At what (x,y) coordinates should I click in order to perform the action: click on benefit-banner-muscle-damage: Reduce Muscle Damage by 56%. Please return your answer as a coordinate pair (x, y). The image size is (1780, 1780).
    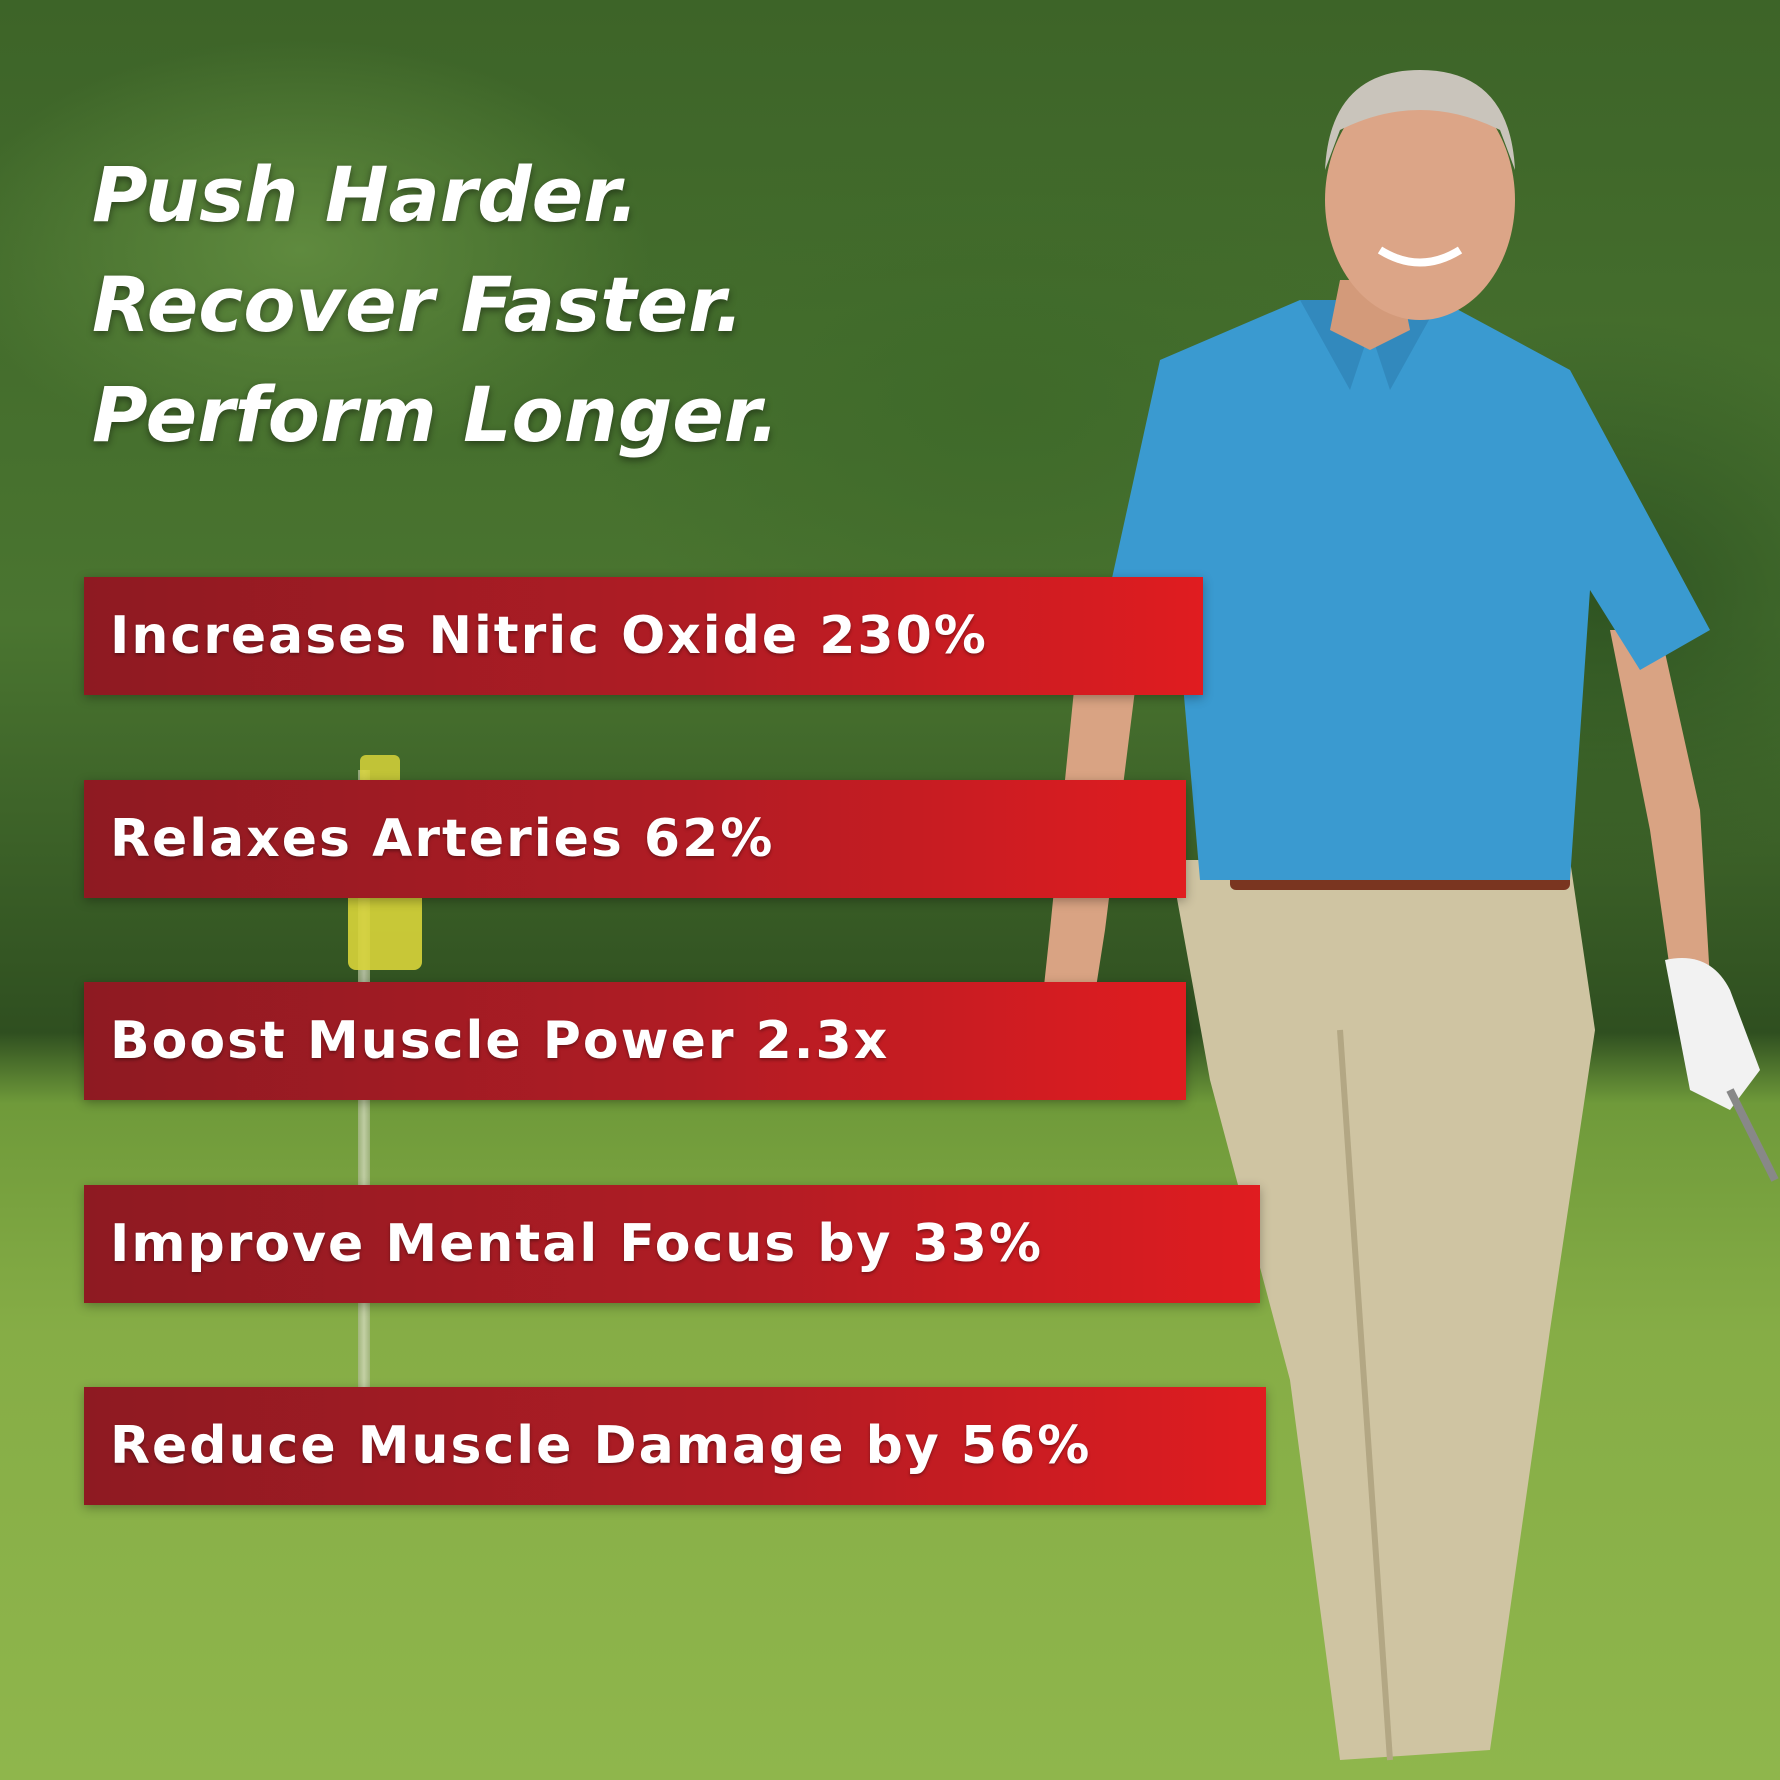
    Looking at the image, I should click on (675, 1446).